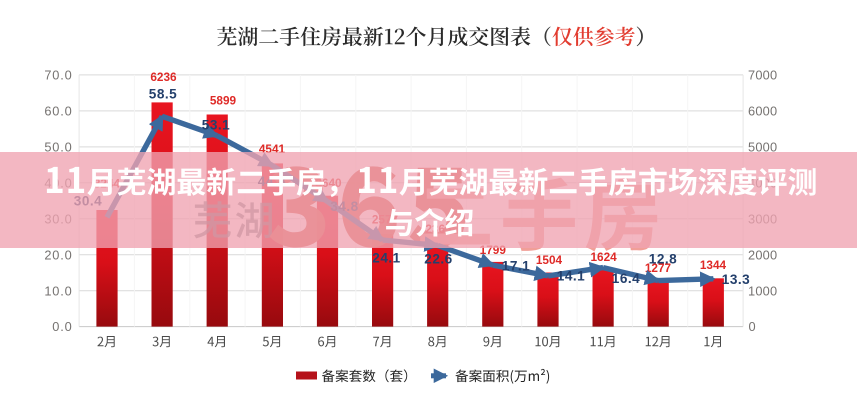 This screenshot has width=857, height=405. I want to click on svg-text: 60.0, so click(58, 111).